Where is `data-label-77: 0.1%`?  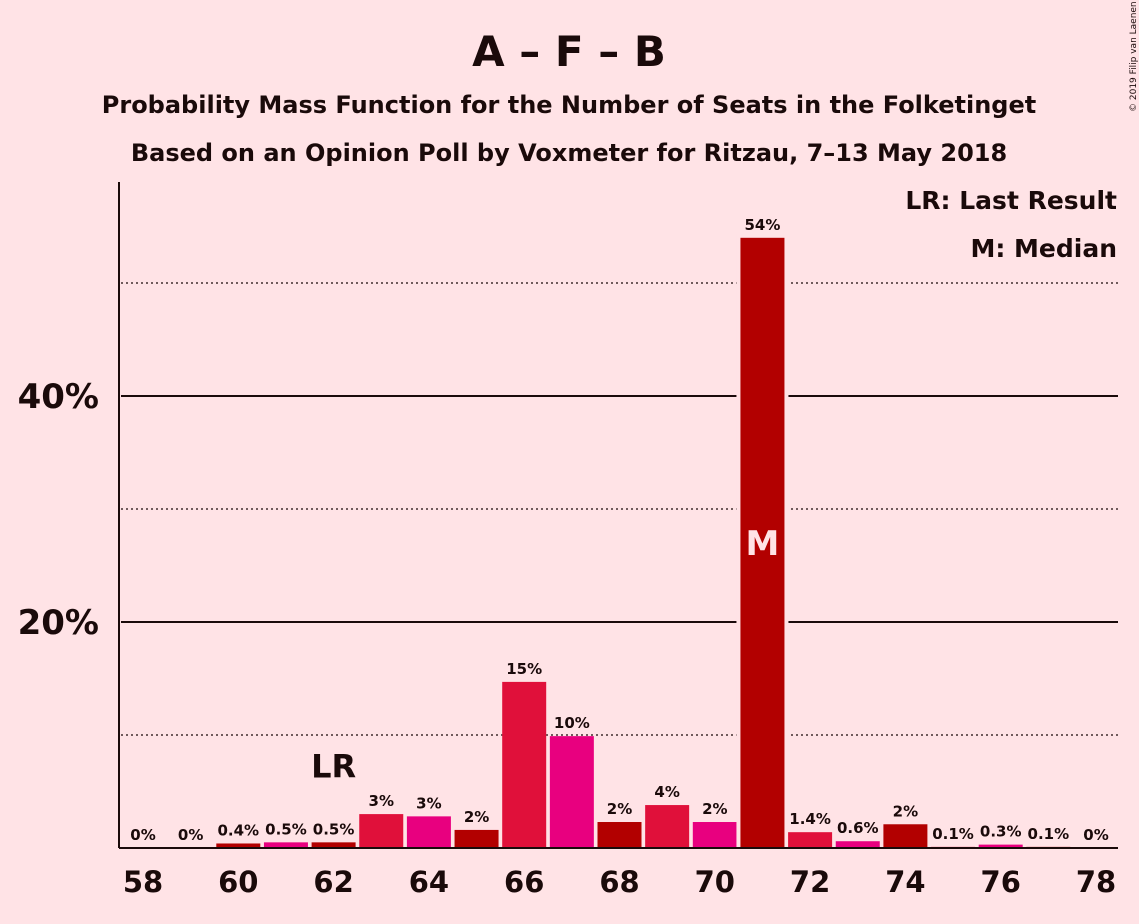 data-label-77: 0.1% is located at coordinates (1049, 834).